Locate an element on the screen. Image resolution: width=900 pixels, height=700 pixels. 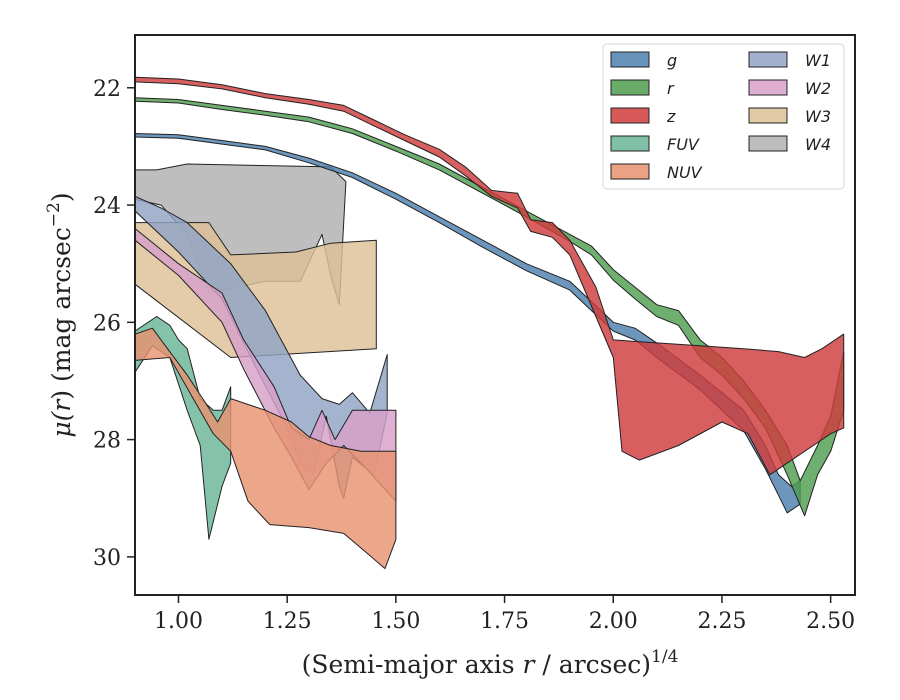
x-tick-label: 1.00 is located at coordinates (178, 621).